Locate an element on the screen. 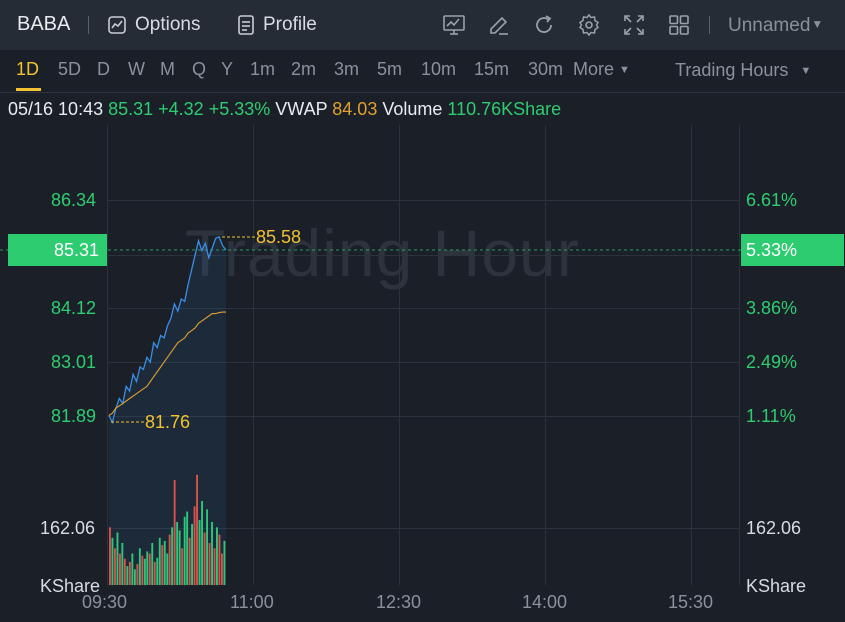 Image resolution: width=845 pixels, height=622 pixels. timeframe-w: W is located at coordinates (136, 69).